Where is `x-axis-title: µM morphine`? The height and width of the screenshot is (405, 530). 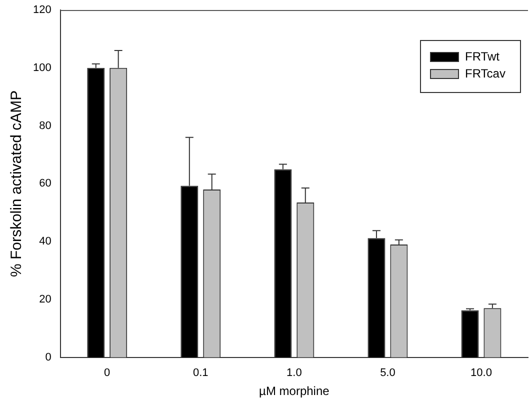
x-axis-title: µM morphine is located at coordinates (294, 391).